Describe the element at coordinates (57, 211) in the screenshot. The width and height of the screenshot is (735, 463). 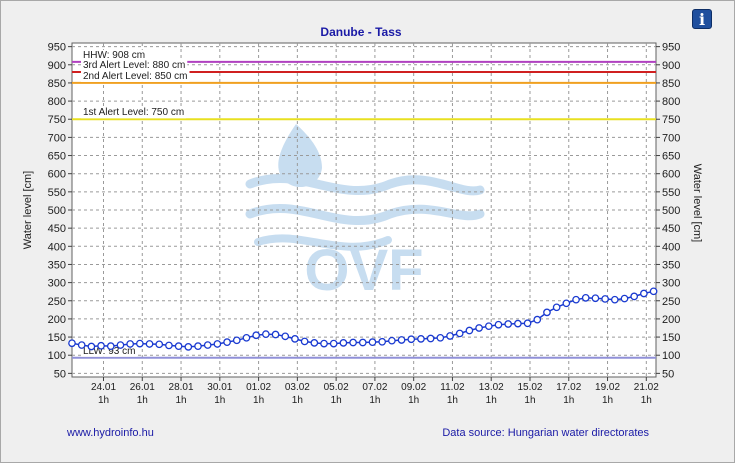
I see `y-tick-label-left: 500` at that location.